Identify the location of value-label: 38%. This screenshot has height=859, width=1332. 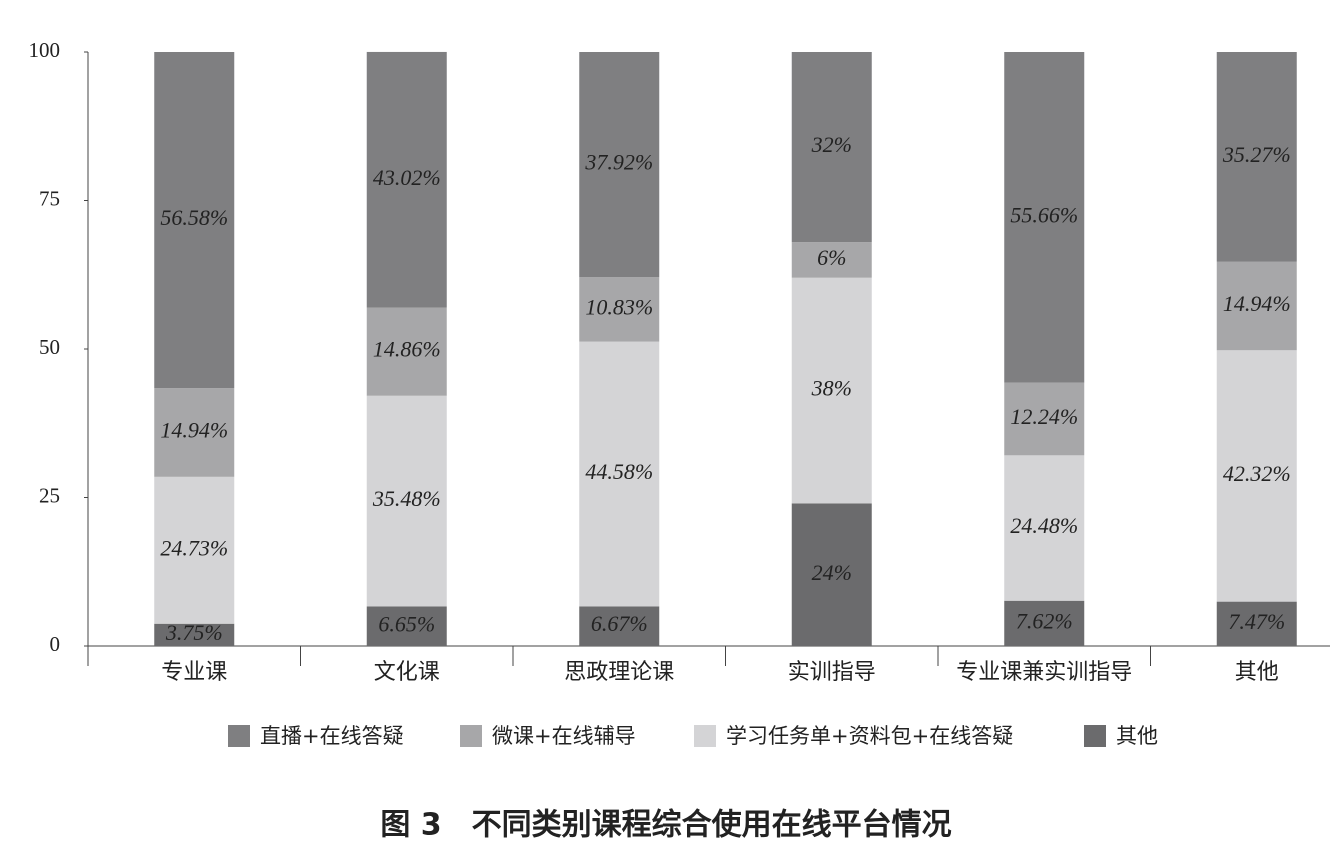
(831, 388).